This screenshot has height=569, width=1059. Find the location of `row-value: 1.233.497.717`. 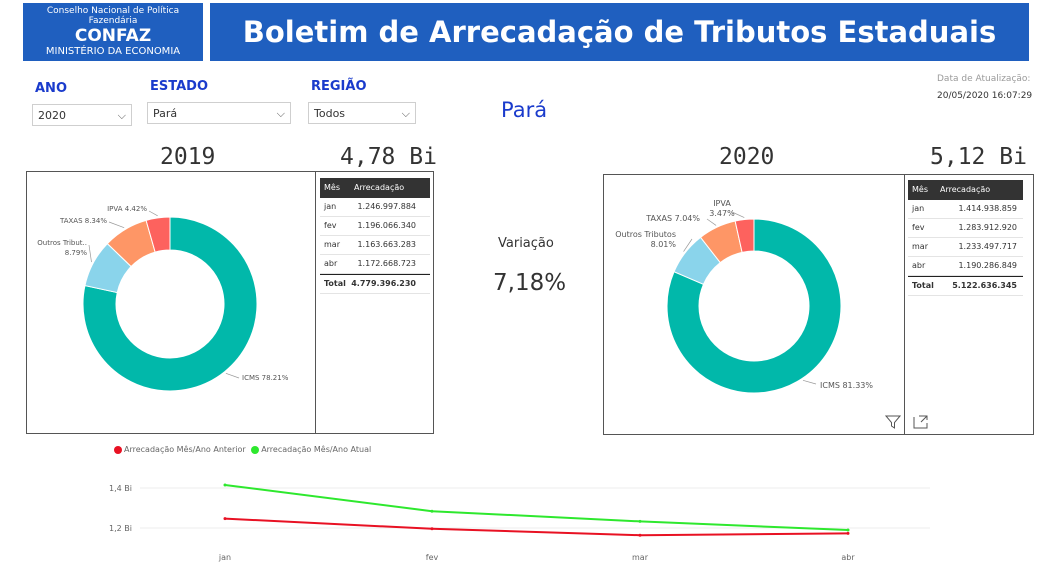

row-value: 1.233.497.717 is located at coordinates (987, 246).